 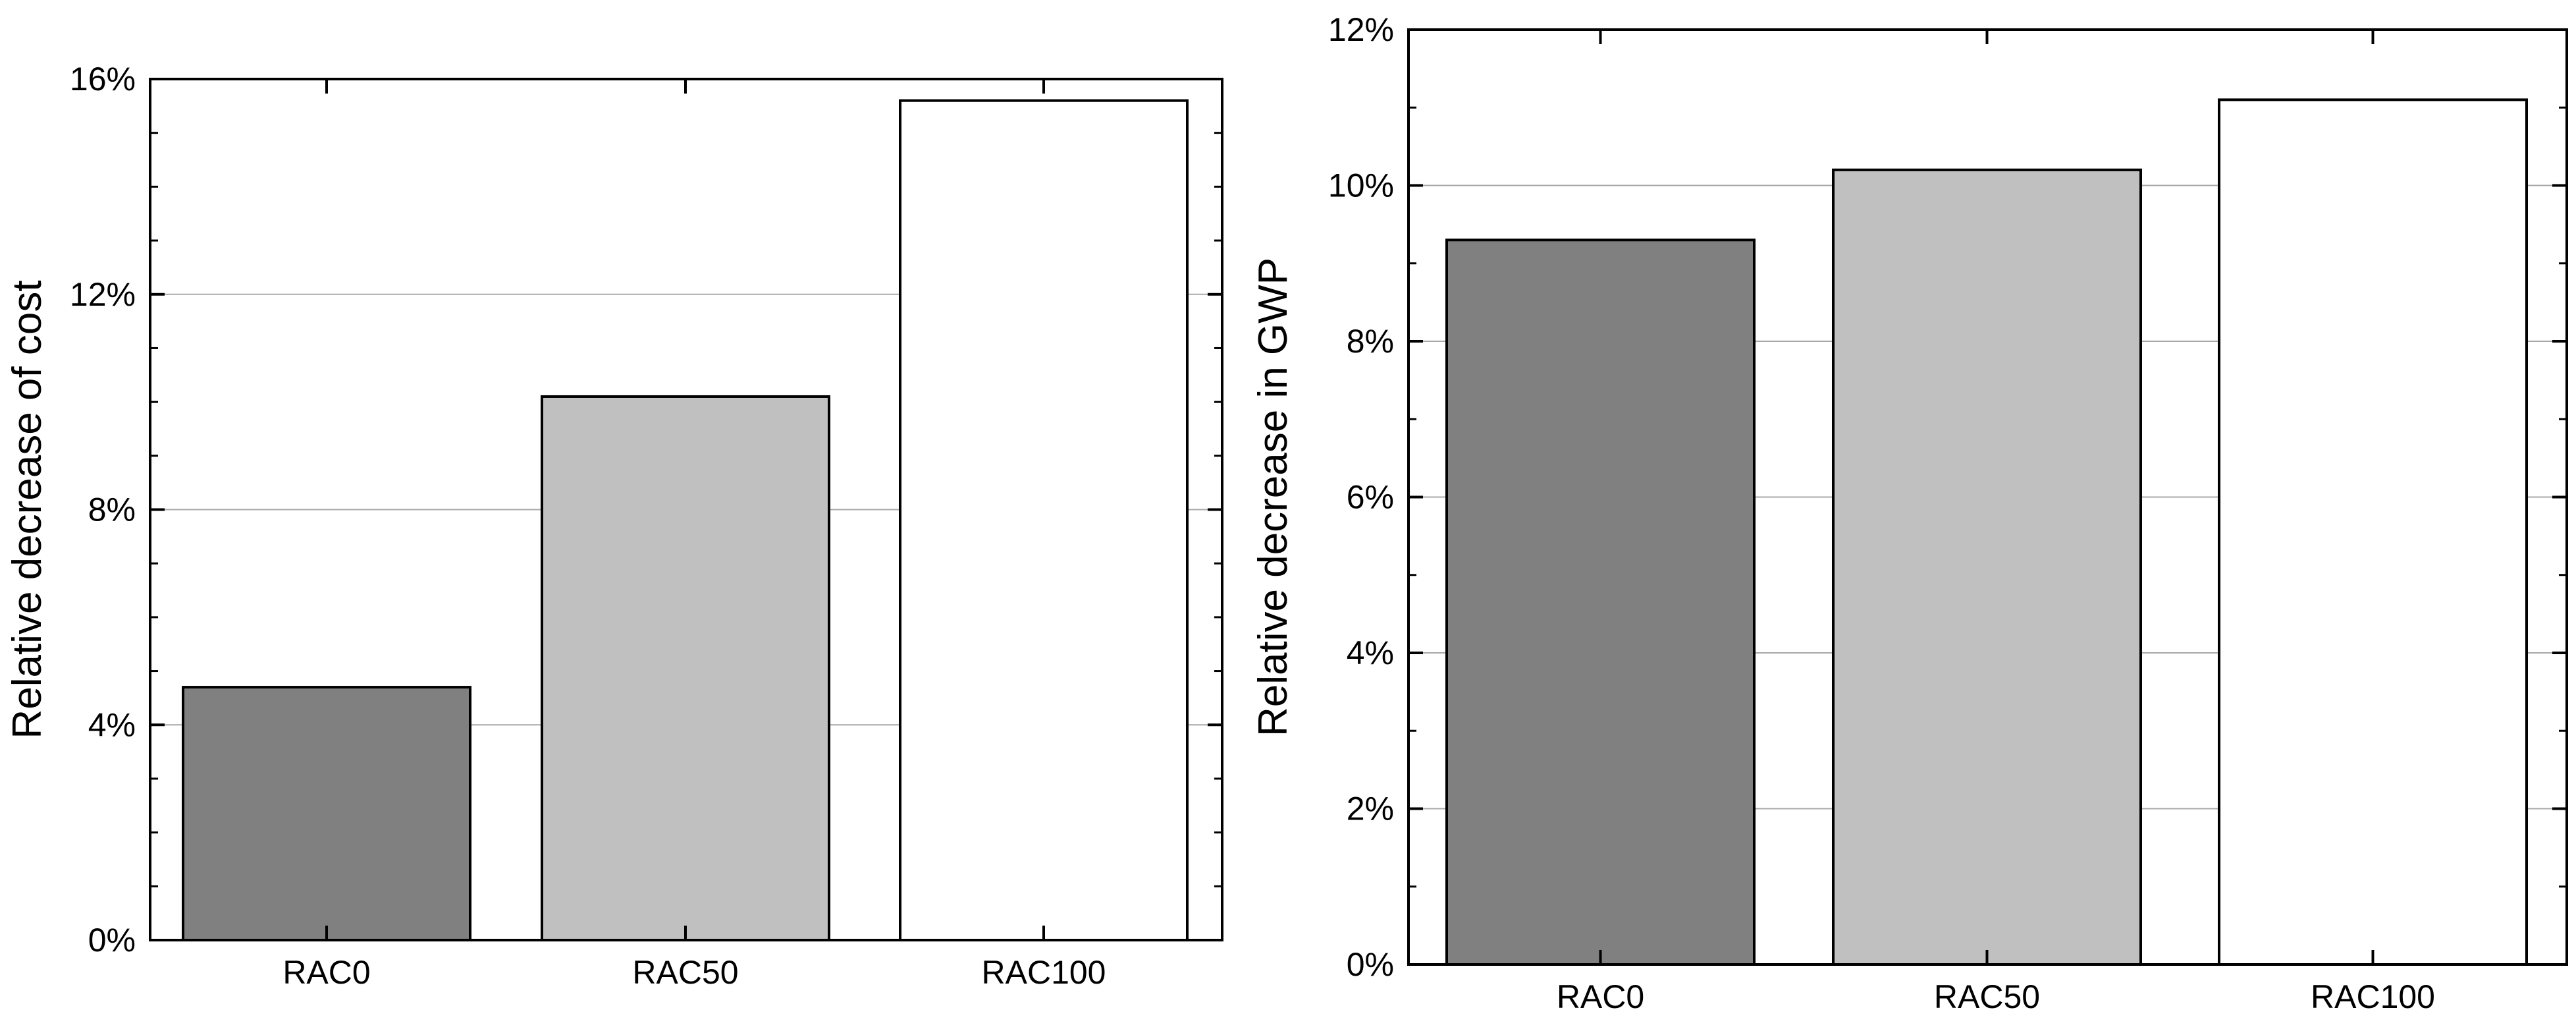 I want to click on chart-0-ytick-label: 0%, so click(x=112, y=940).